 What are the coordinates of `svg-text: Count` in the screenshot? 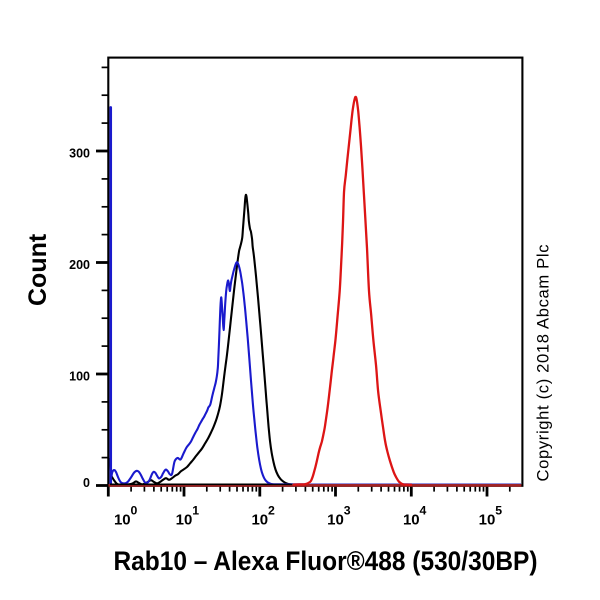 It's located at (38, 269).